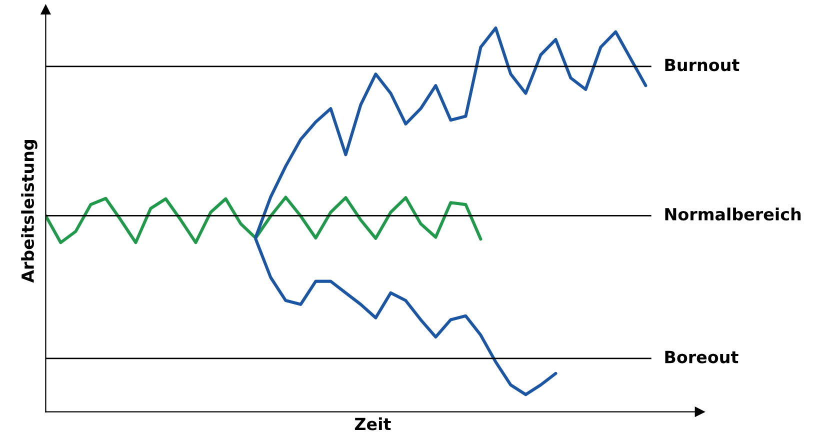 Image resolution: width=831 pixels, height=440 pixels. I want to click on y-axis-title: Arbeitsleistung, so click(29, 211).